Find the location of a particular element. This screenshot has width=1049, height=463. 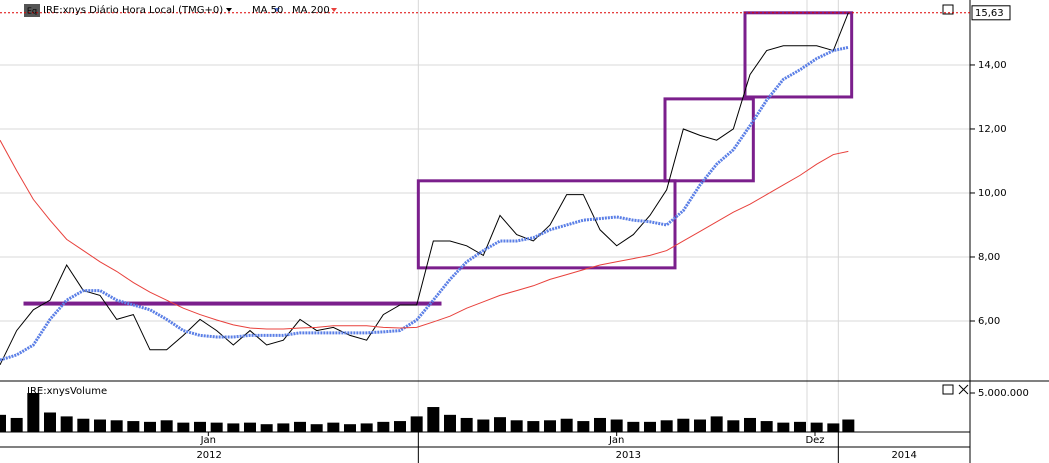

badge: Eq is located at coordinates (32, 11).